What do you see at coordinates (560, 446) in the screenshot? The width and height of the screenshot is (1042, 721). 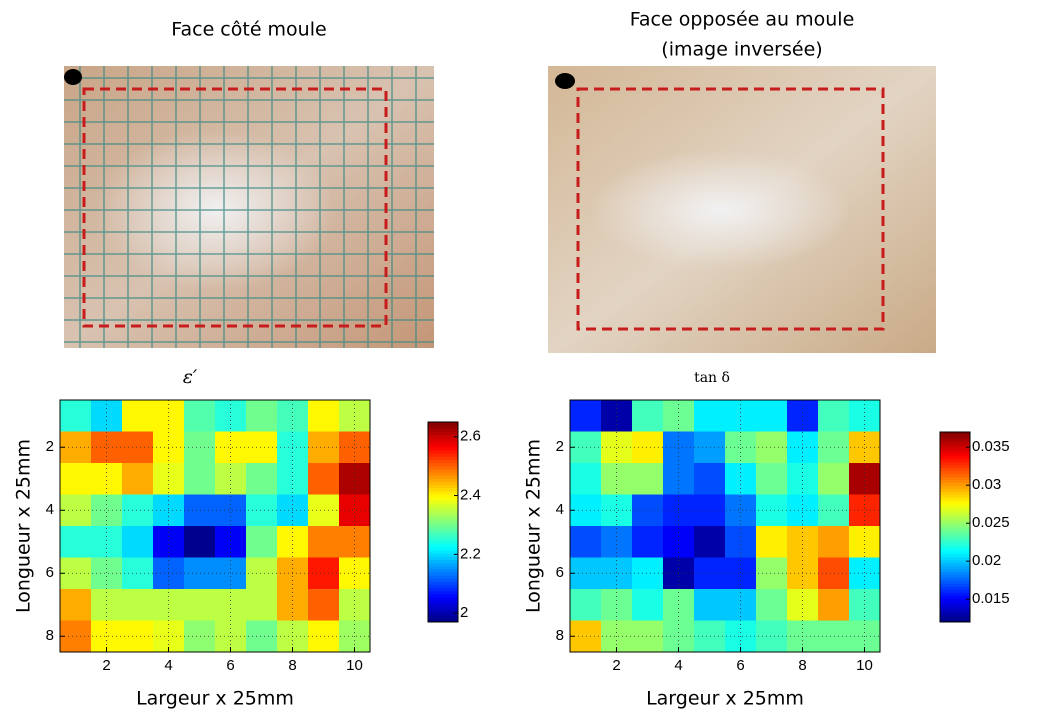 I see `y-tick-label: 2` at bounding box center [560, 446].